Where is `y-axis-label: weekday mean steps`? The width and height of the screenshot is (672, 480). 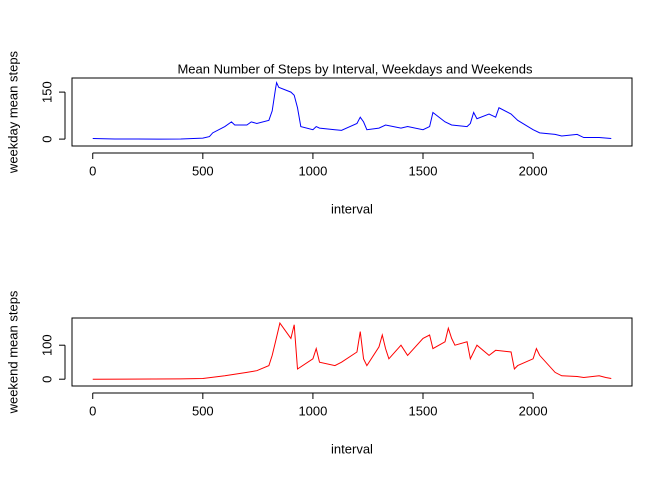 y-axis-label: weekday mean steps is located at coordinates (12, 112).